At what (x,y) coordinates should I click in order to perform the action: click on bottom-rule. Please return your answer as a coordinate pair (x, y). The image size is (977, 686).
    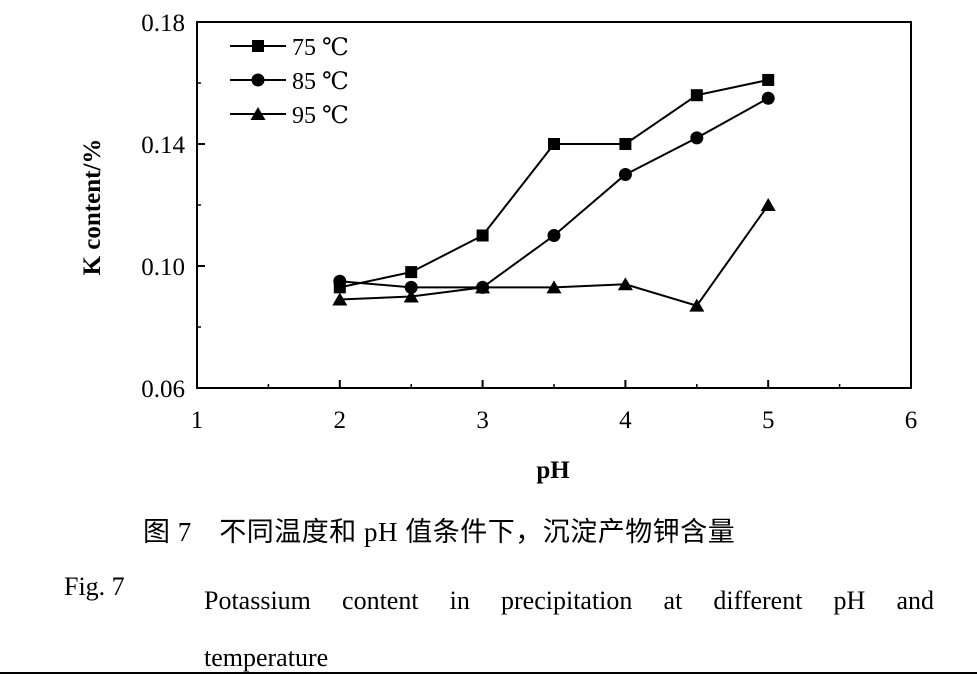
    Looking at the image, I should click on (488, 673).